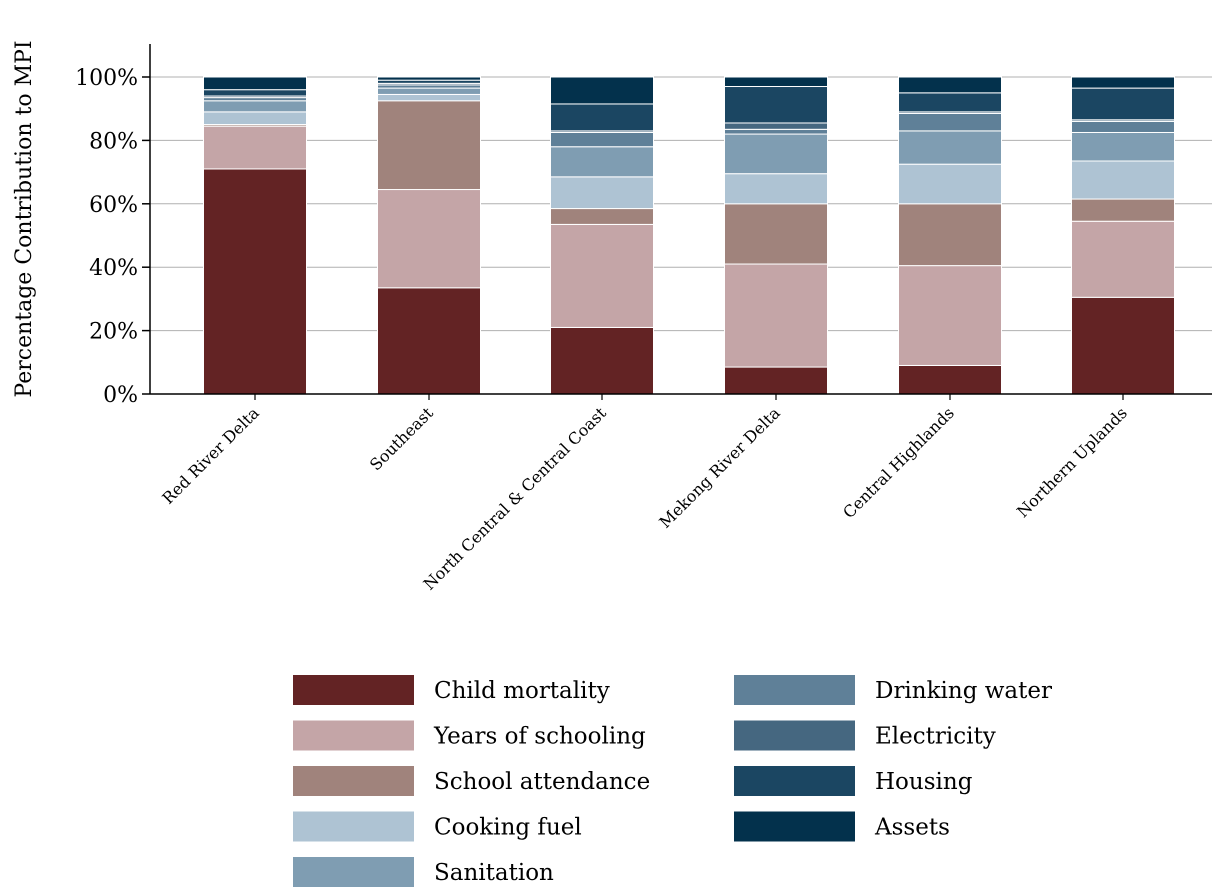 The image size is (1227, 887). Describe the element at coordinates (24, 218) in the screenshot. I see `y-axis-label: Percentage Contribution to MPI` at that location.